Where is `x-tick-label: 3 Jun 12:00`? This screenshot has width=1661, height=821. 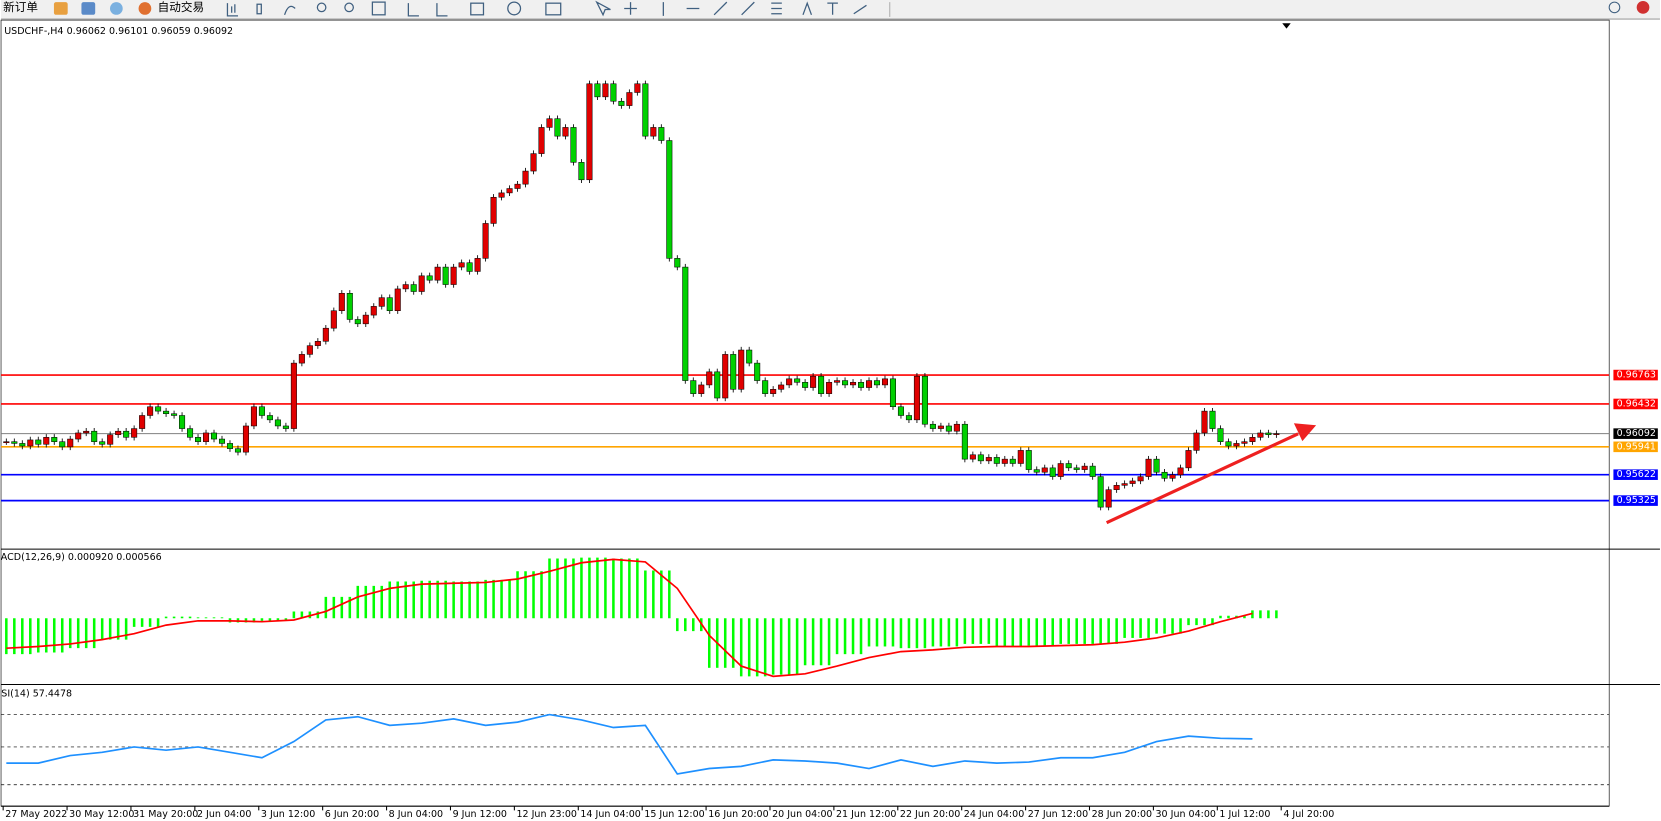 x-tick-label: 3 Jun 12:00 is located at coordinates (288, 814).